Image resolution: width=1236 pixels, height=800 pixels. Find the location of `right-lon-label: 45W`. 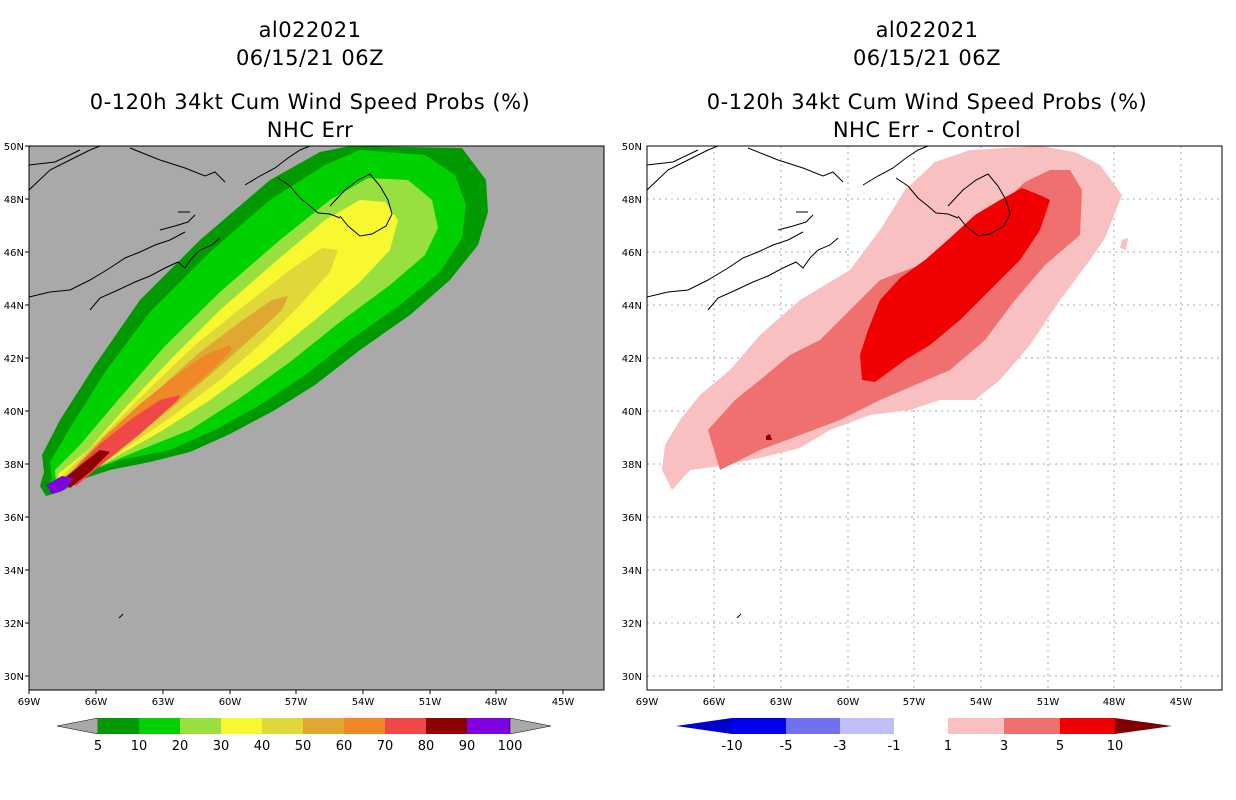

right-lon-label: 45W is located at coordinates (1181, 702).